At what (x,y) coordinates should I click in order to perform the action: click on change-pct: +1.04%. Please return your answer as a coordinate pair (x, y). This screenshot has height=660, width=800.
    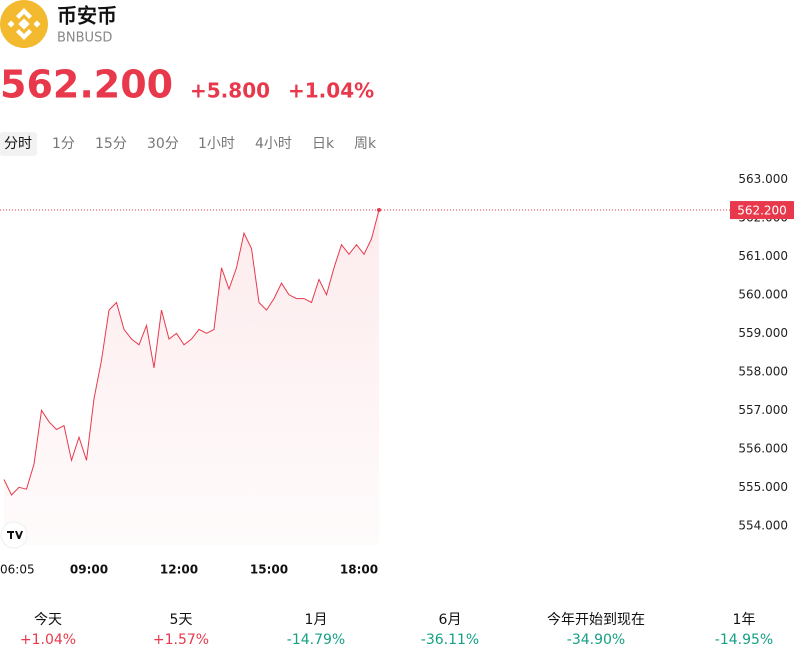
    Looking at the image, I should click on (331, 91).